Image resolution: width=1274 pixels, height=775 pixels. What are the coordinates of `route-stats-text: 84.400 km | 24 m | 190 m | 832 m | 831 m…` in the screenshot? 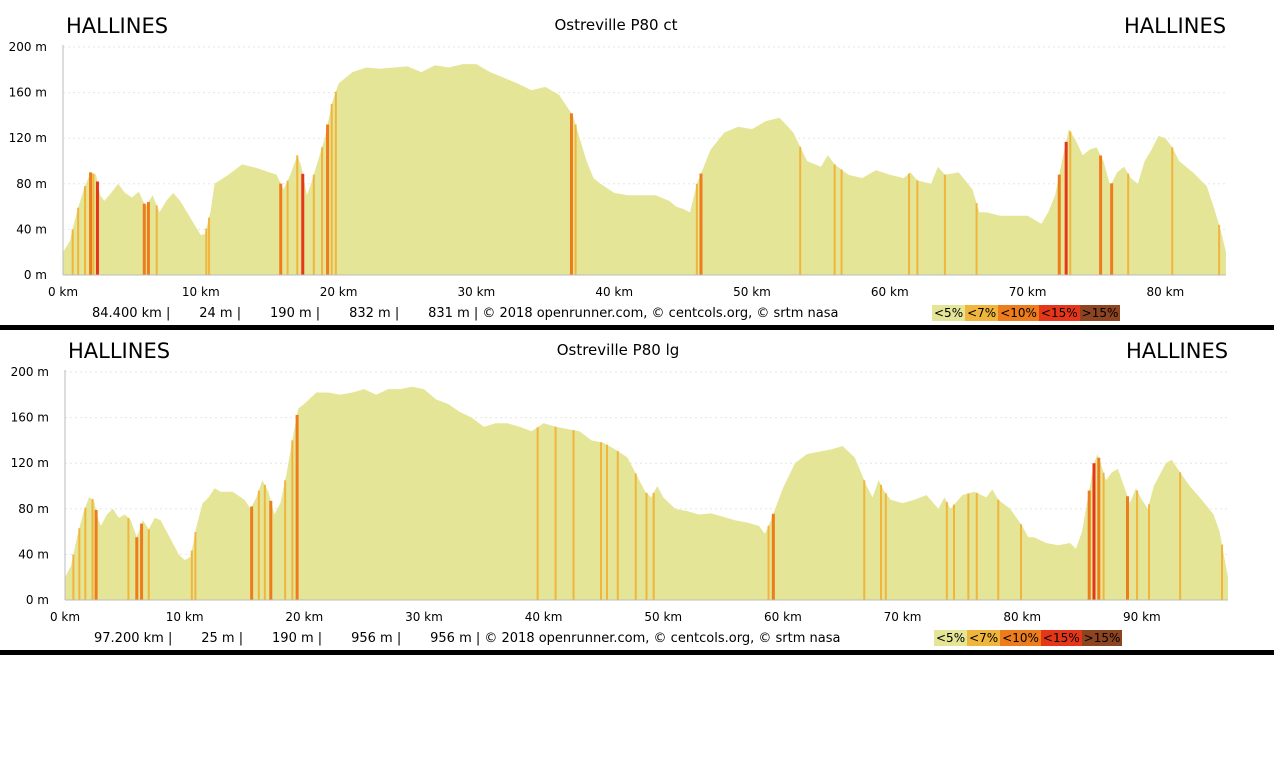 It's located at (465, 313).